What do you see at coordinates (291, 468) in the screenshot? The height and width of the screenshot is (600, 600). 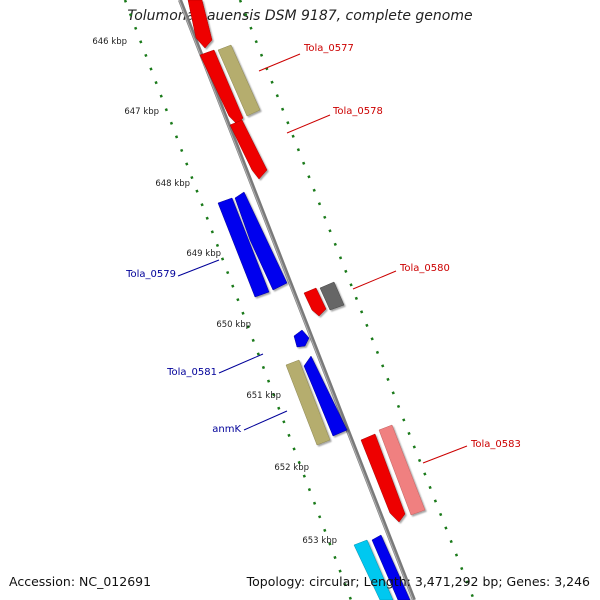 I see `kbp-tick-label: 652 kbp` at bounding box center [291, 468].